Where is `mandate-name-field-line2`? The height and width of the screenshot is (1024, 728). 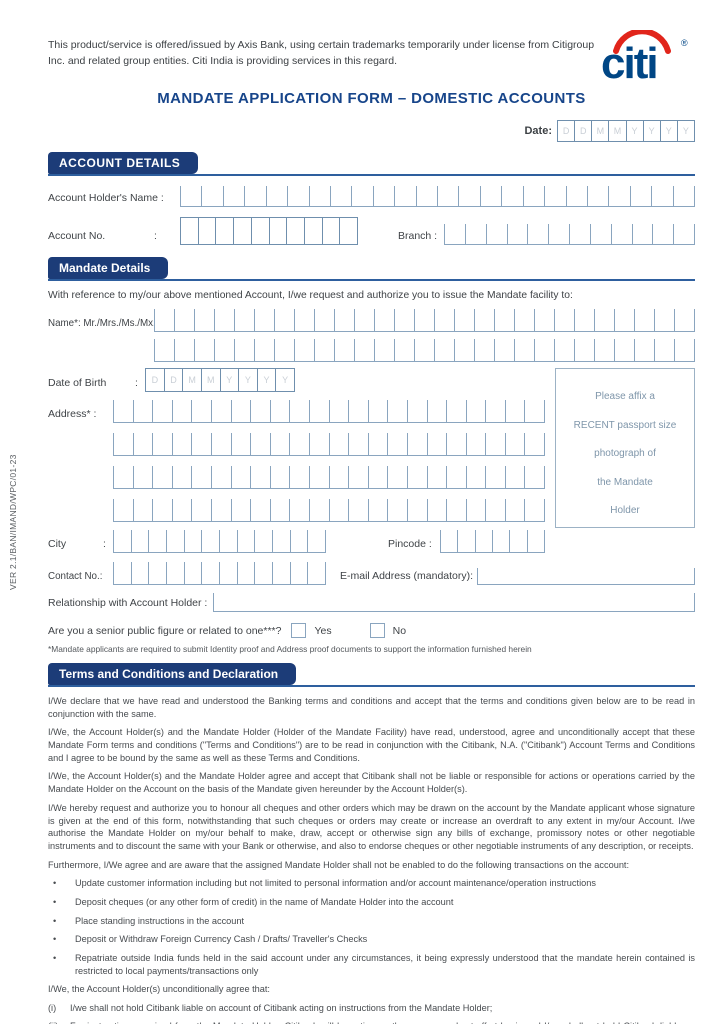
mandate-name-field-line2 is located at coordinates (424, 350).